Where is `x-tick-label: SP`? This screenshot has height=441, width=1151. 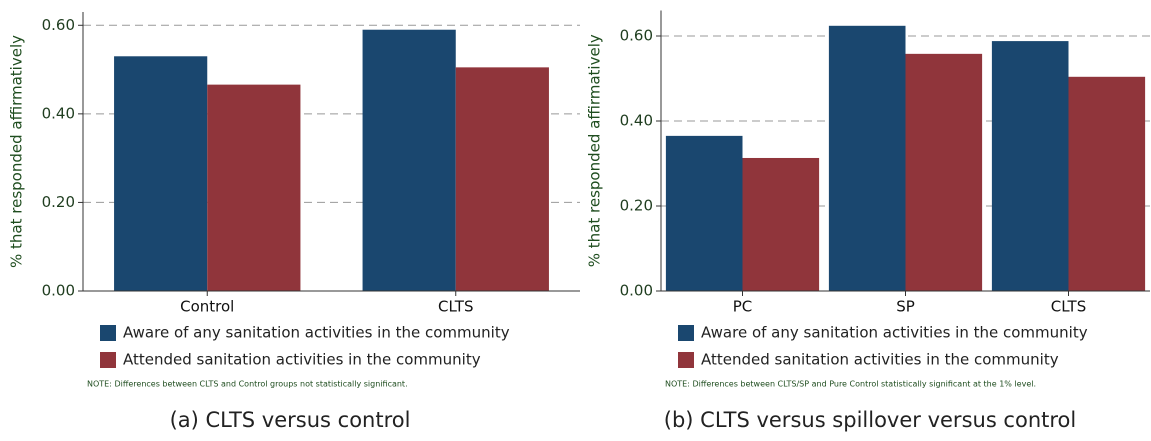 x-tick-label: SP is located at coordinates (905, 307).